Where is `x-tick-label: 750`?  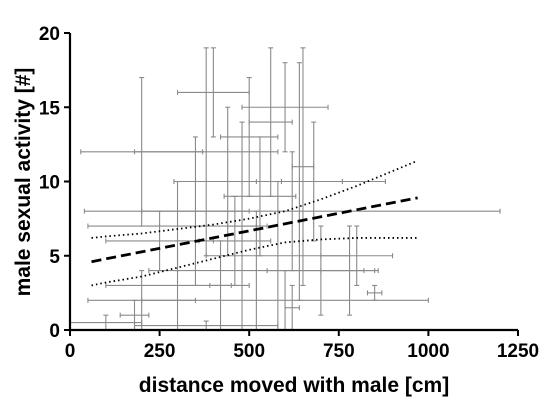 x-tick-label: 750 is located at coordinates (339, 351).